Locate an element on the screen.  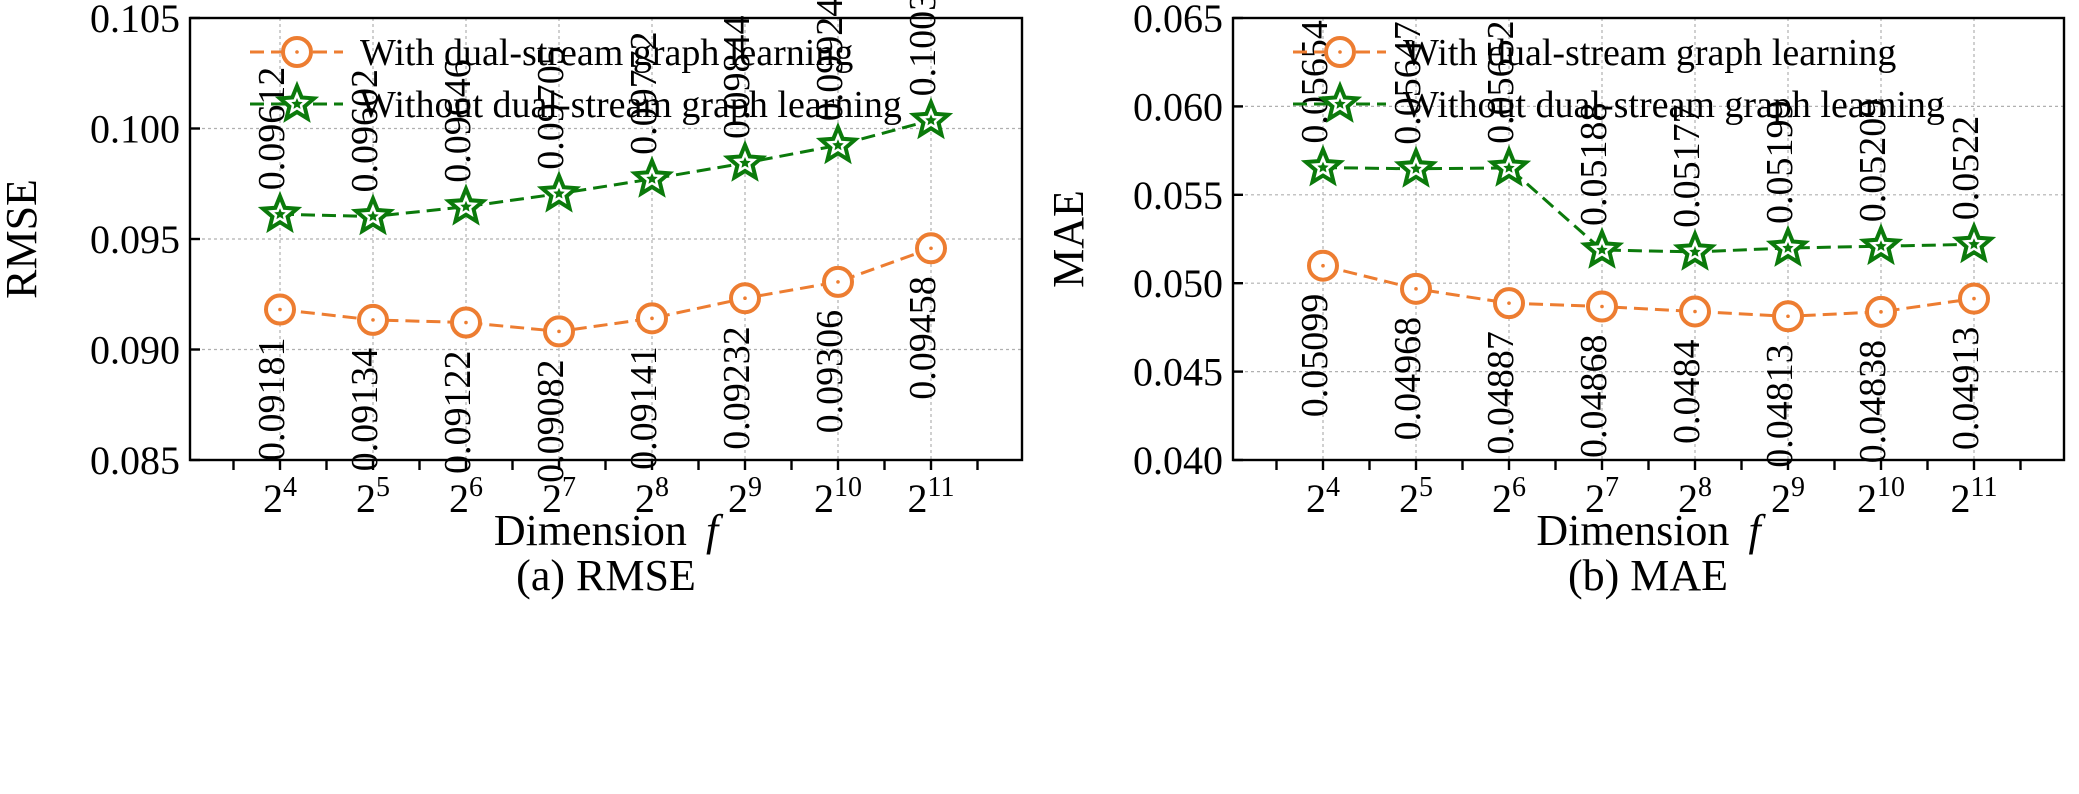
y-tick-label: 0.050 is located at coordinates (1178, 283).